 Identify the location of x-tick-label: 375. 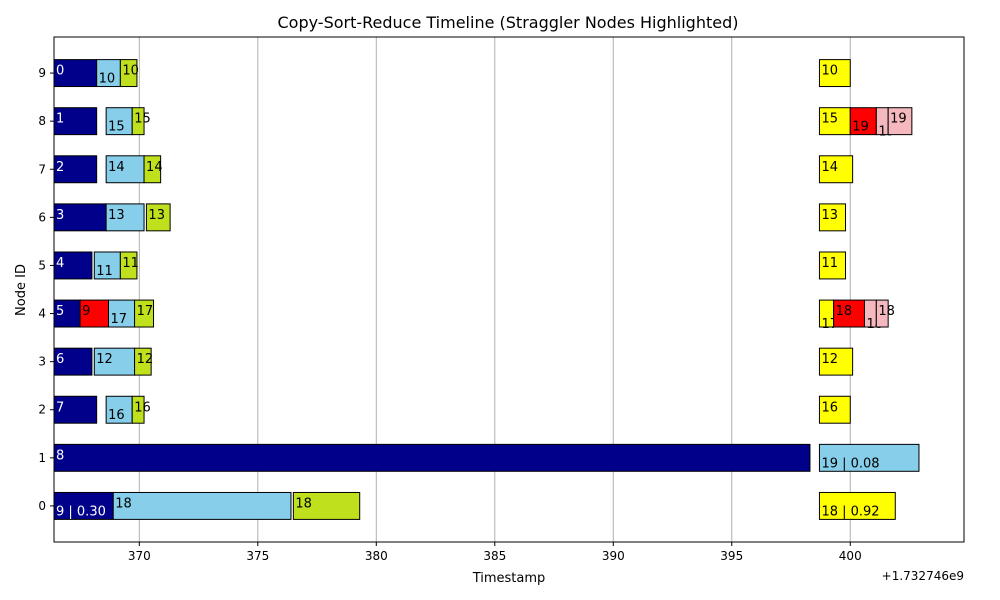
(257, 556).